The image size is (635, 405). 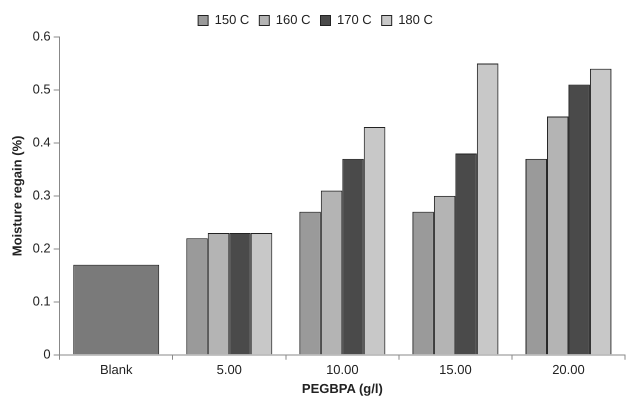 I want to click on x-tick-label: 20.00, so click(x=568, y=370).